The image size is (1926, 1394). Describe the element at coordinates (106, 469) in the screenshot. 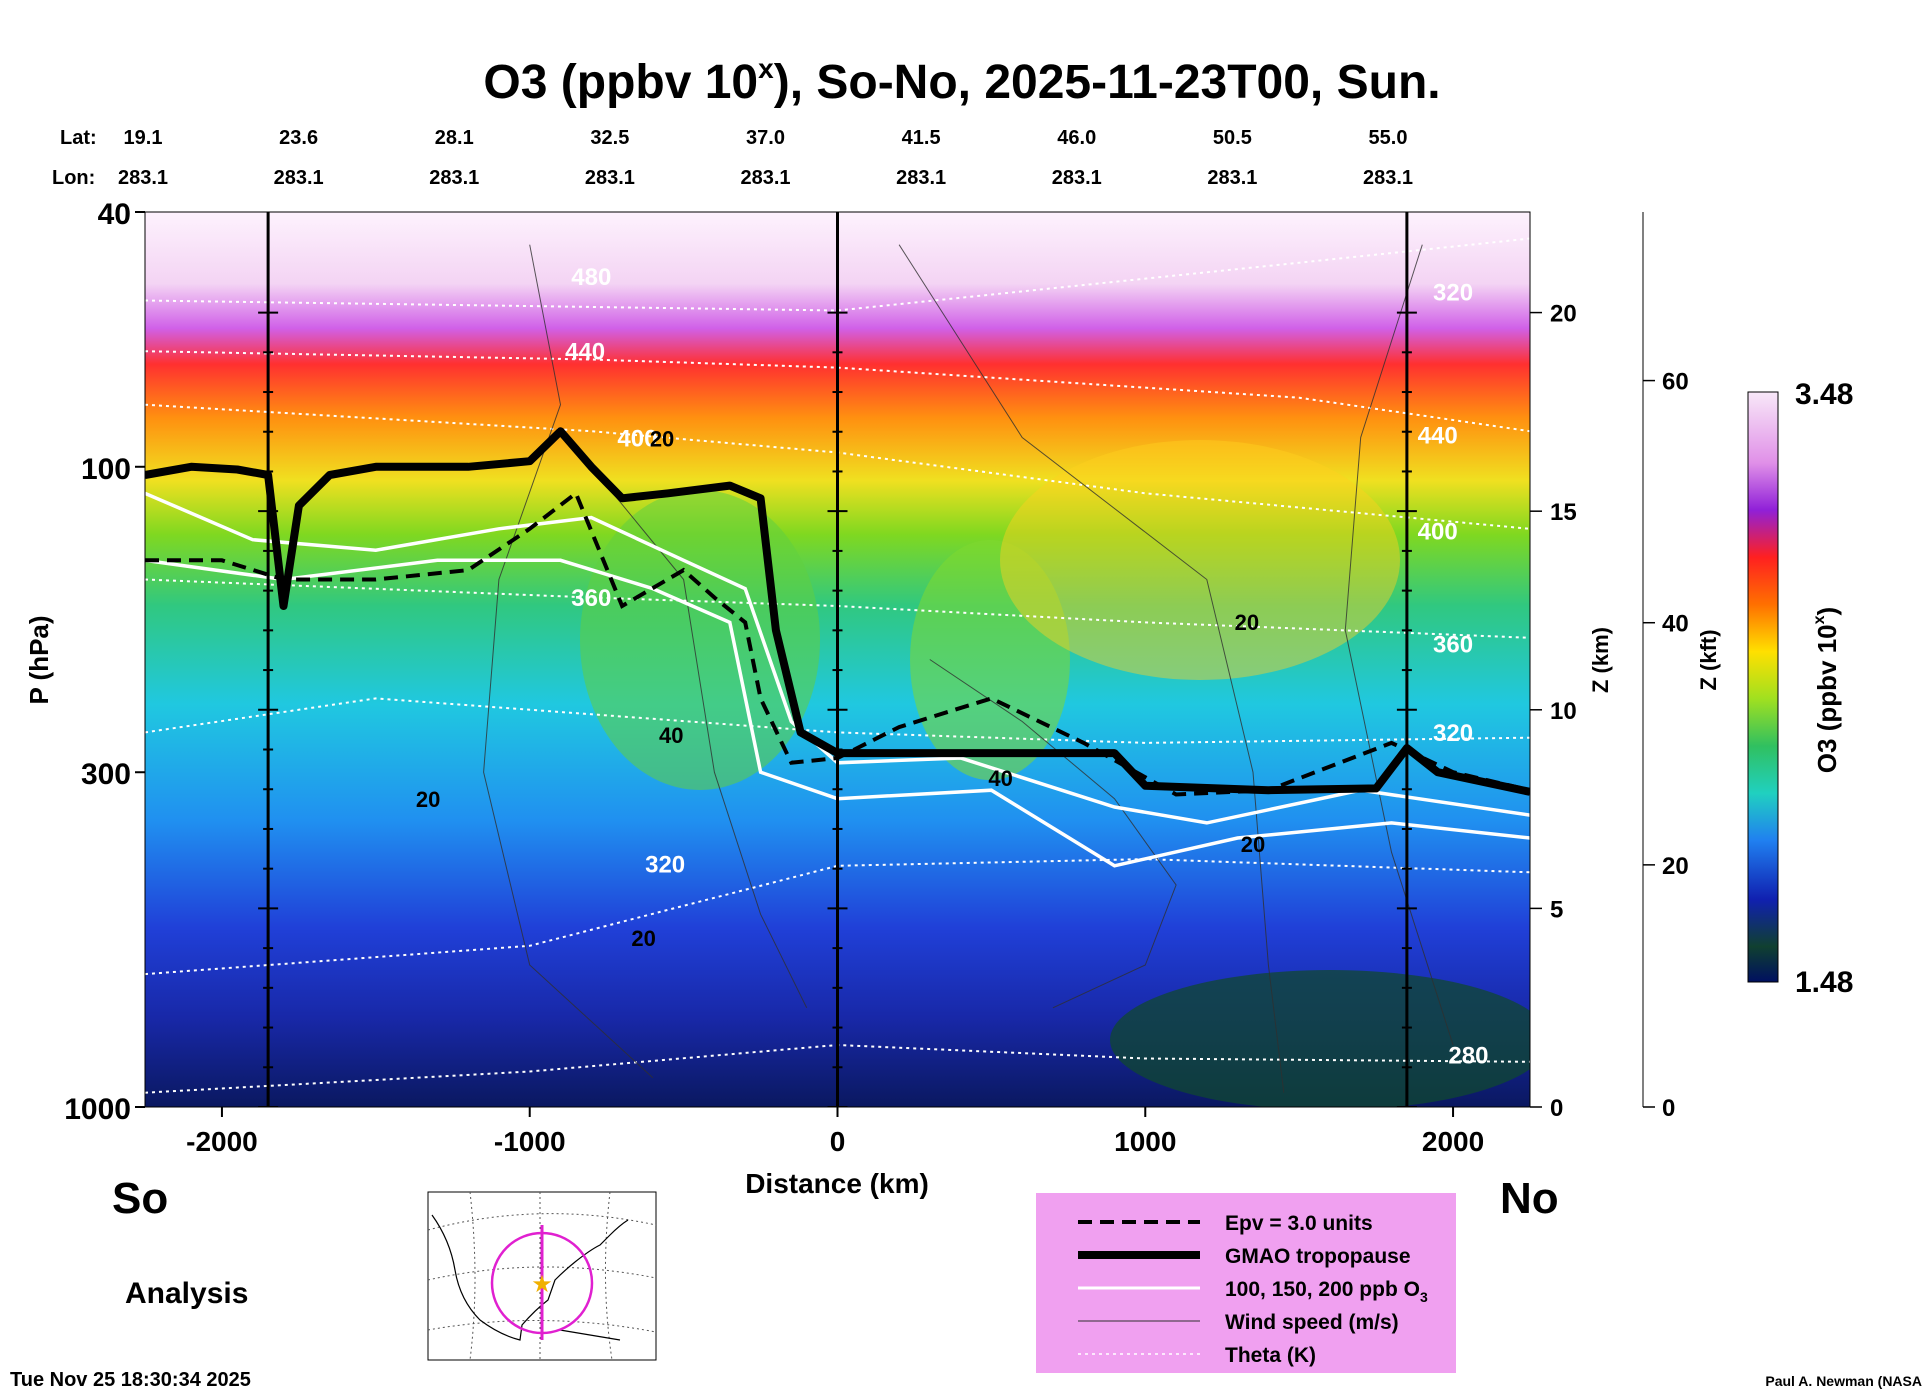

I see `y-tick-label: 100` at that location.